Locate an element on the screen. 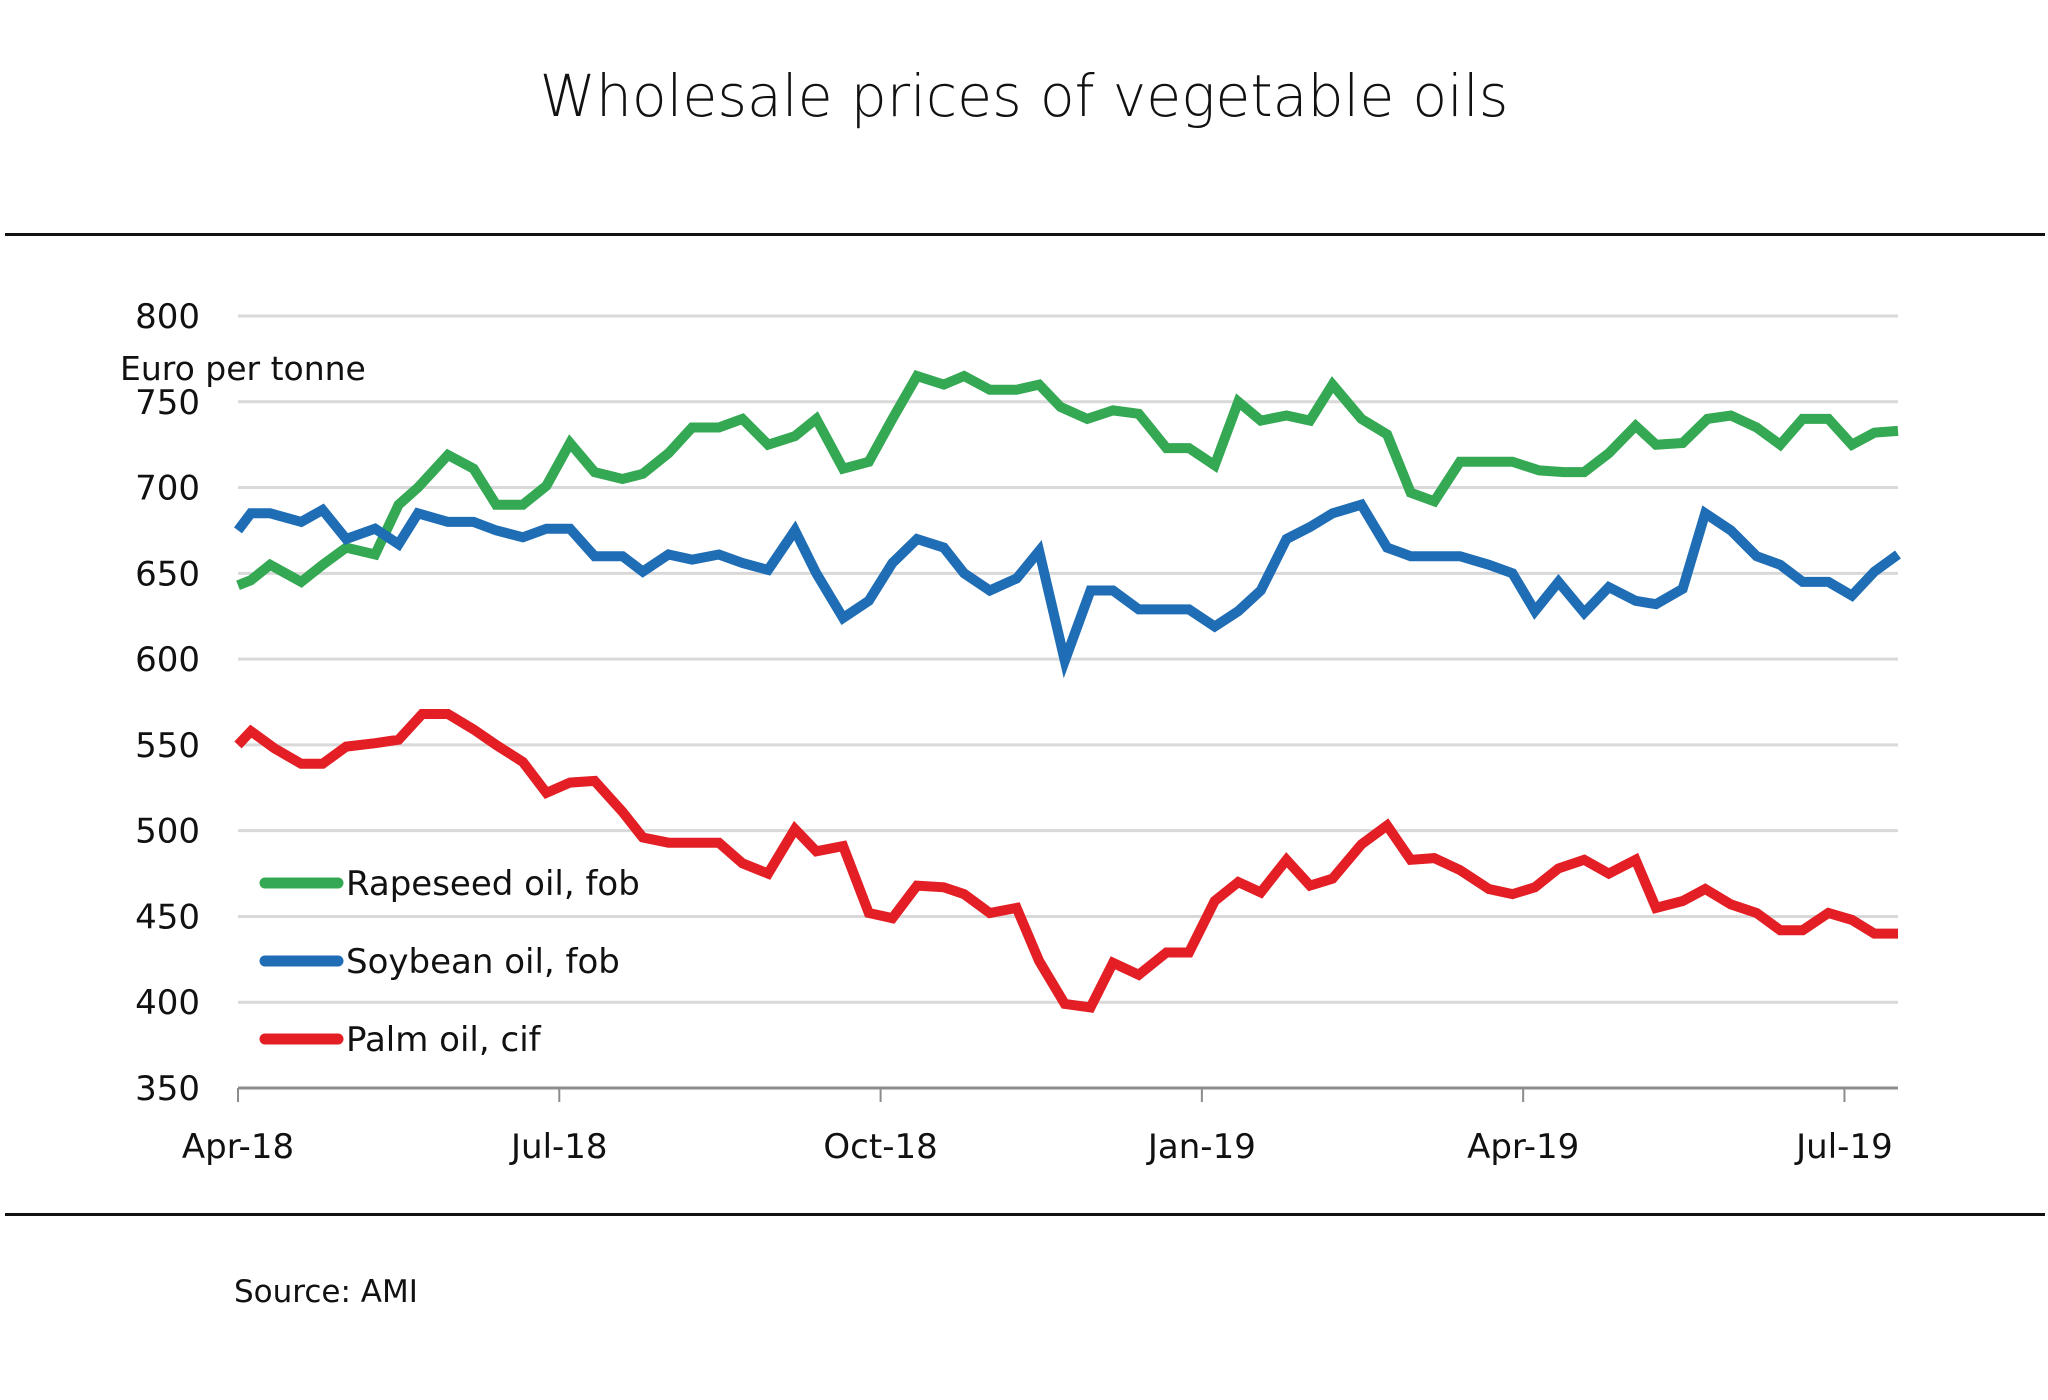  x-tick-label: Jan-19 is located at coordinates (1201, 1147).